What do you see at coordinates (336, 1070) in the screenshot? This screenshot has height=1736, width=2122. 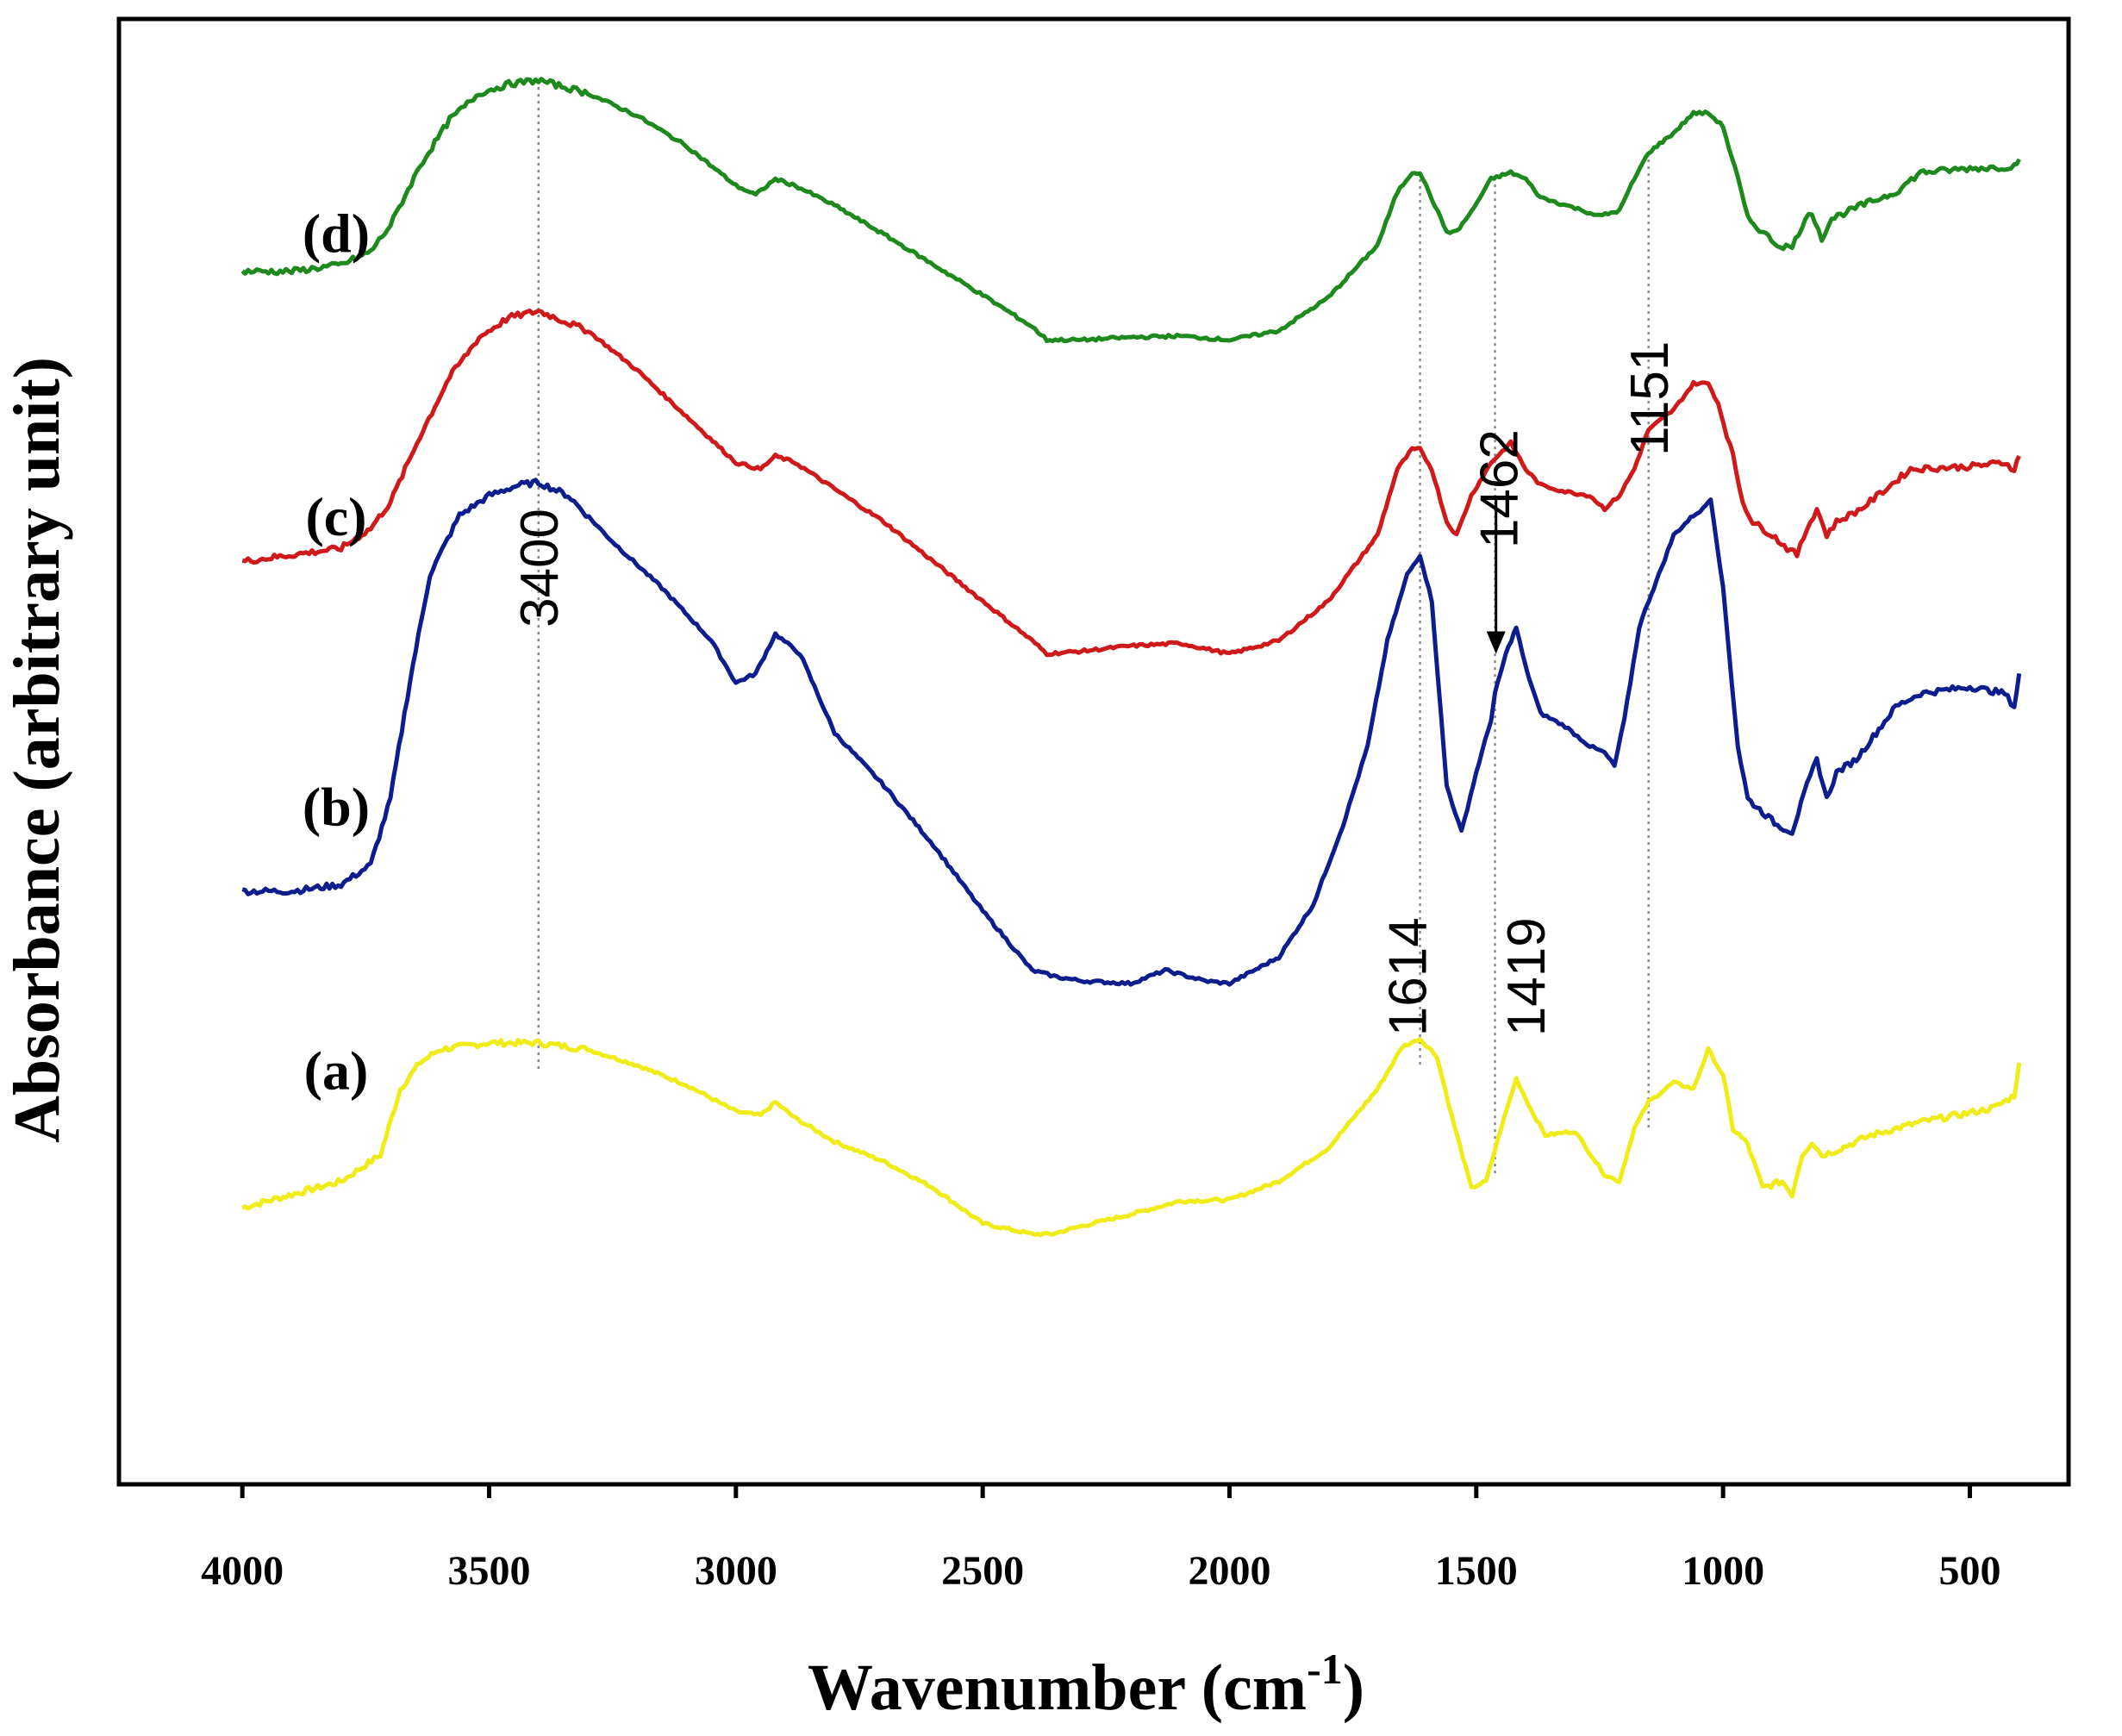 I see `series-label-a: (a)` at bounding box center [336, 1070].